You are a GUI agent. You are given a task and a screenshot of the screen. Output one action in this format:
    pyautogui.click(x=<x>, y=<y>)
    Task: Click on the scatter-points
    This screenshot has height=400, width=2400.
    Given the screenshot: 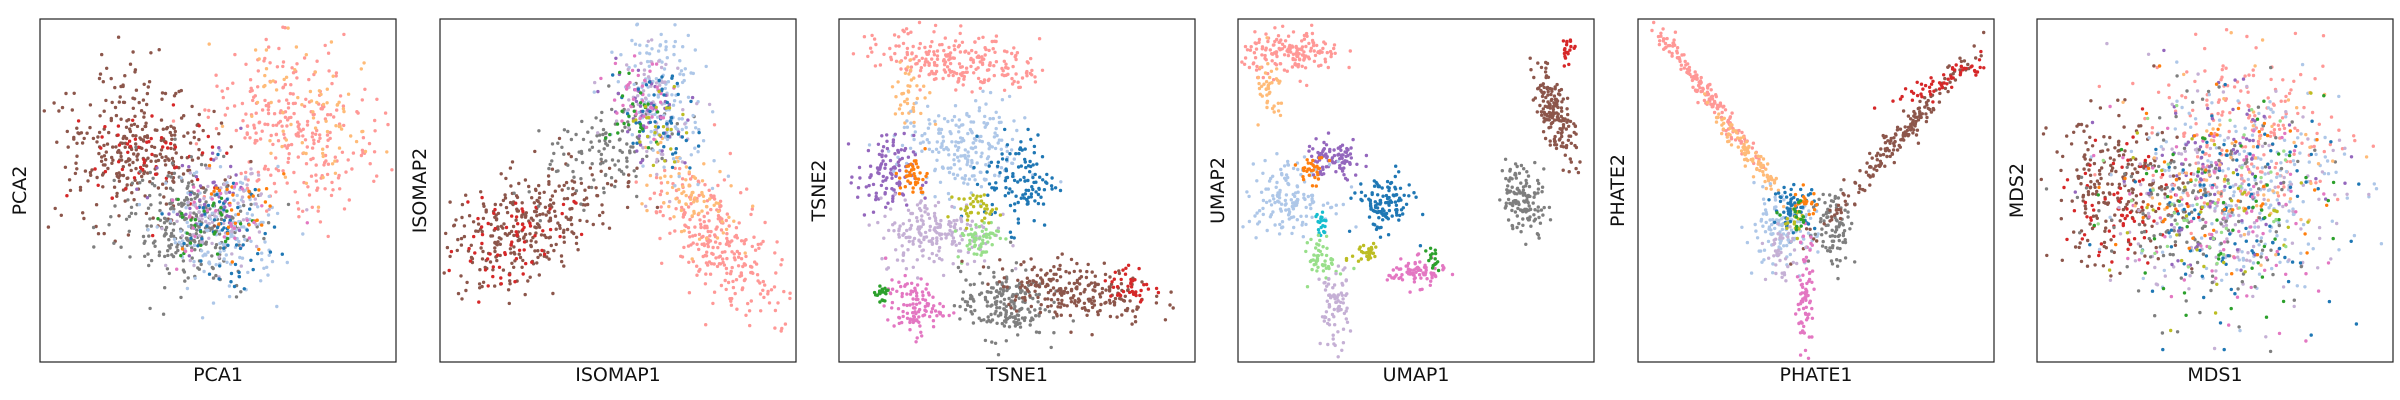 What is the action you would take?
    pyautogui.click(x=218, y=172)
    